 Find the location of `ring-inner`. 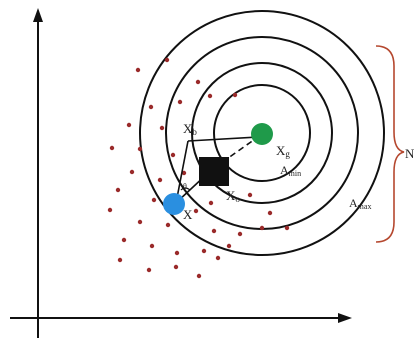

ring-inner is located at coordinates (262, 133).